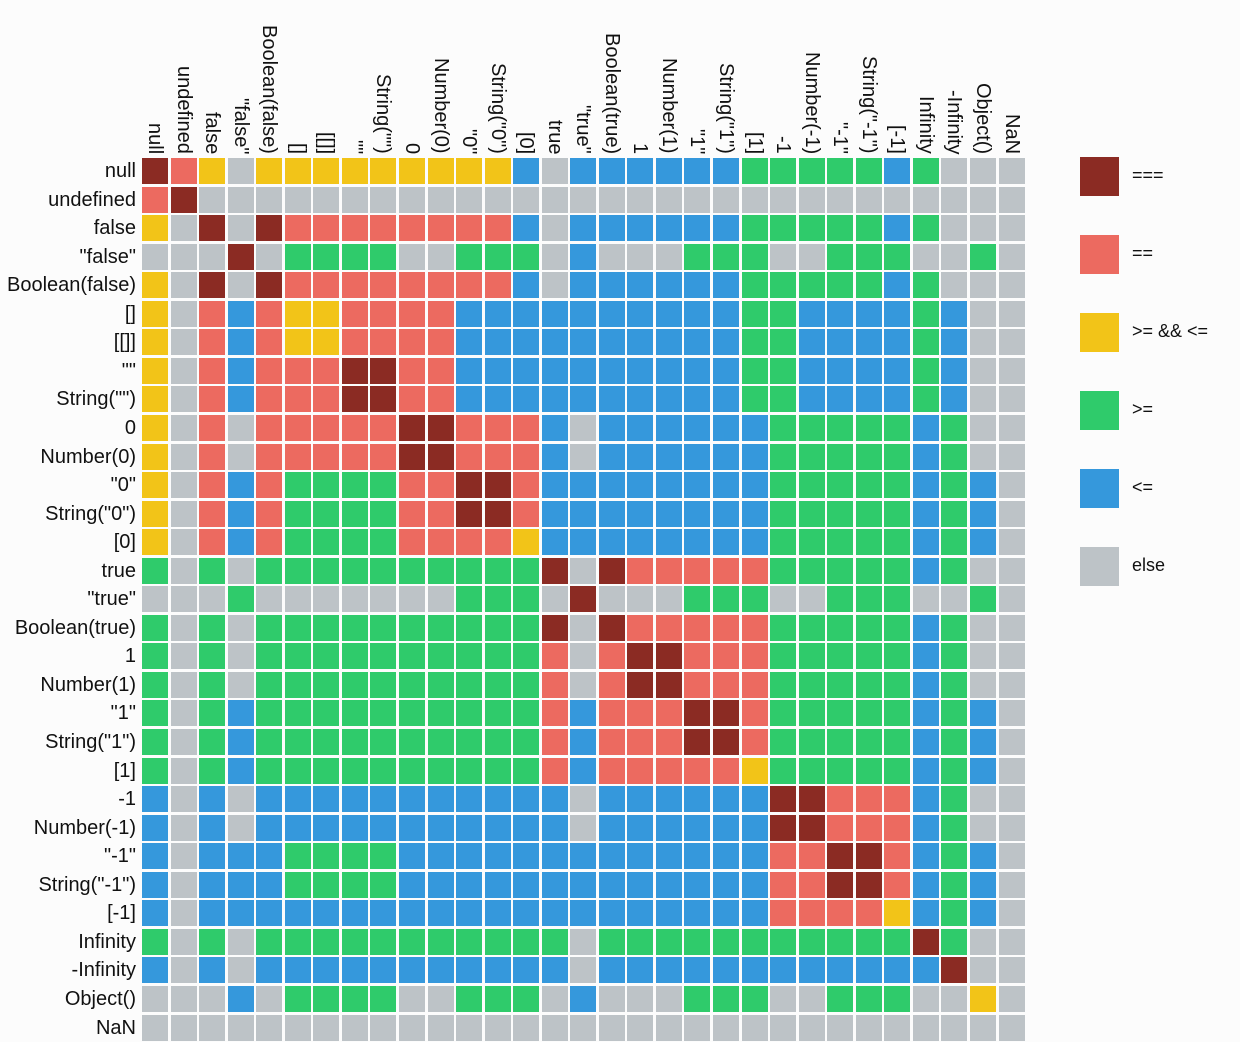 This screenshot has width=1240, height=1042. I want to click on column-label: true, so click(554, 137).